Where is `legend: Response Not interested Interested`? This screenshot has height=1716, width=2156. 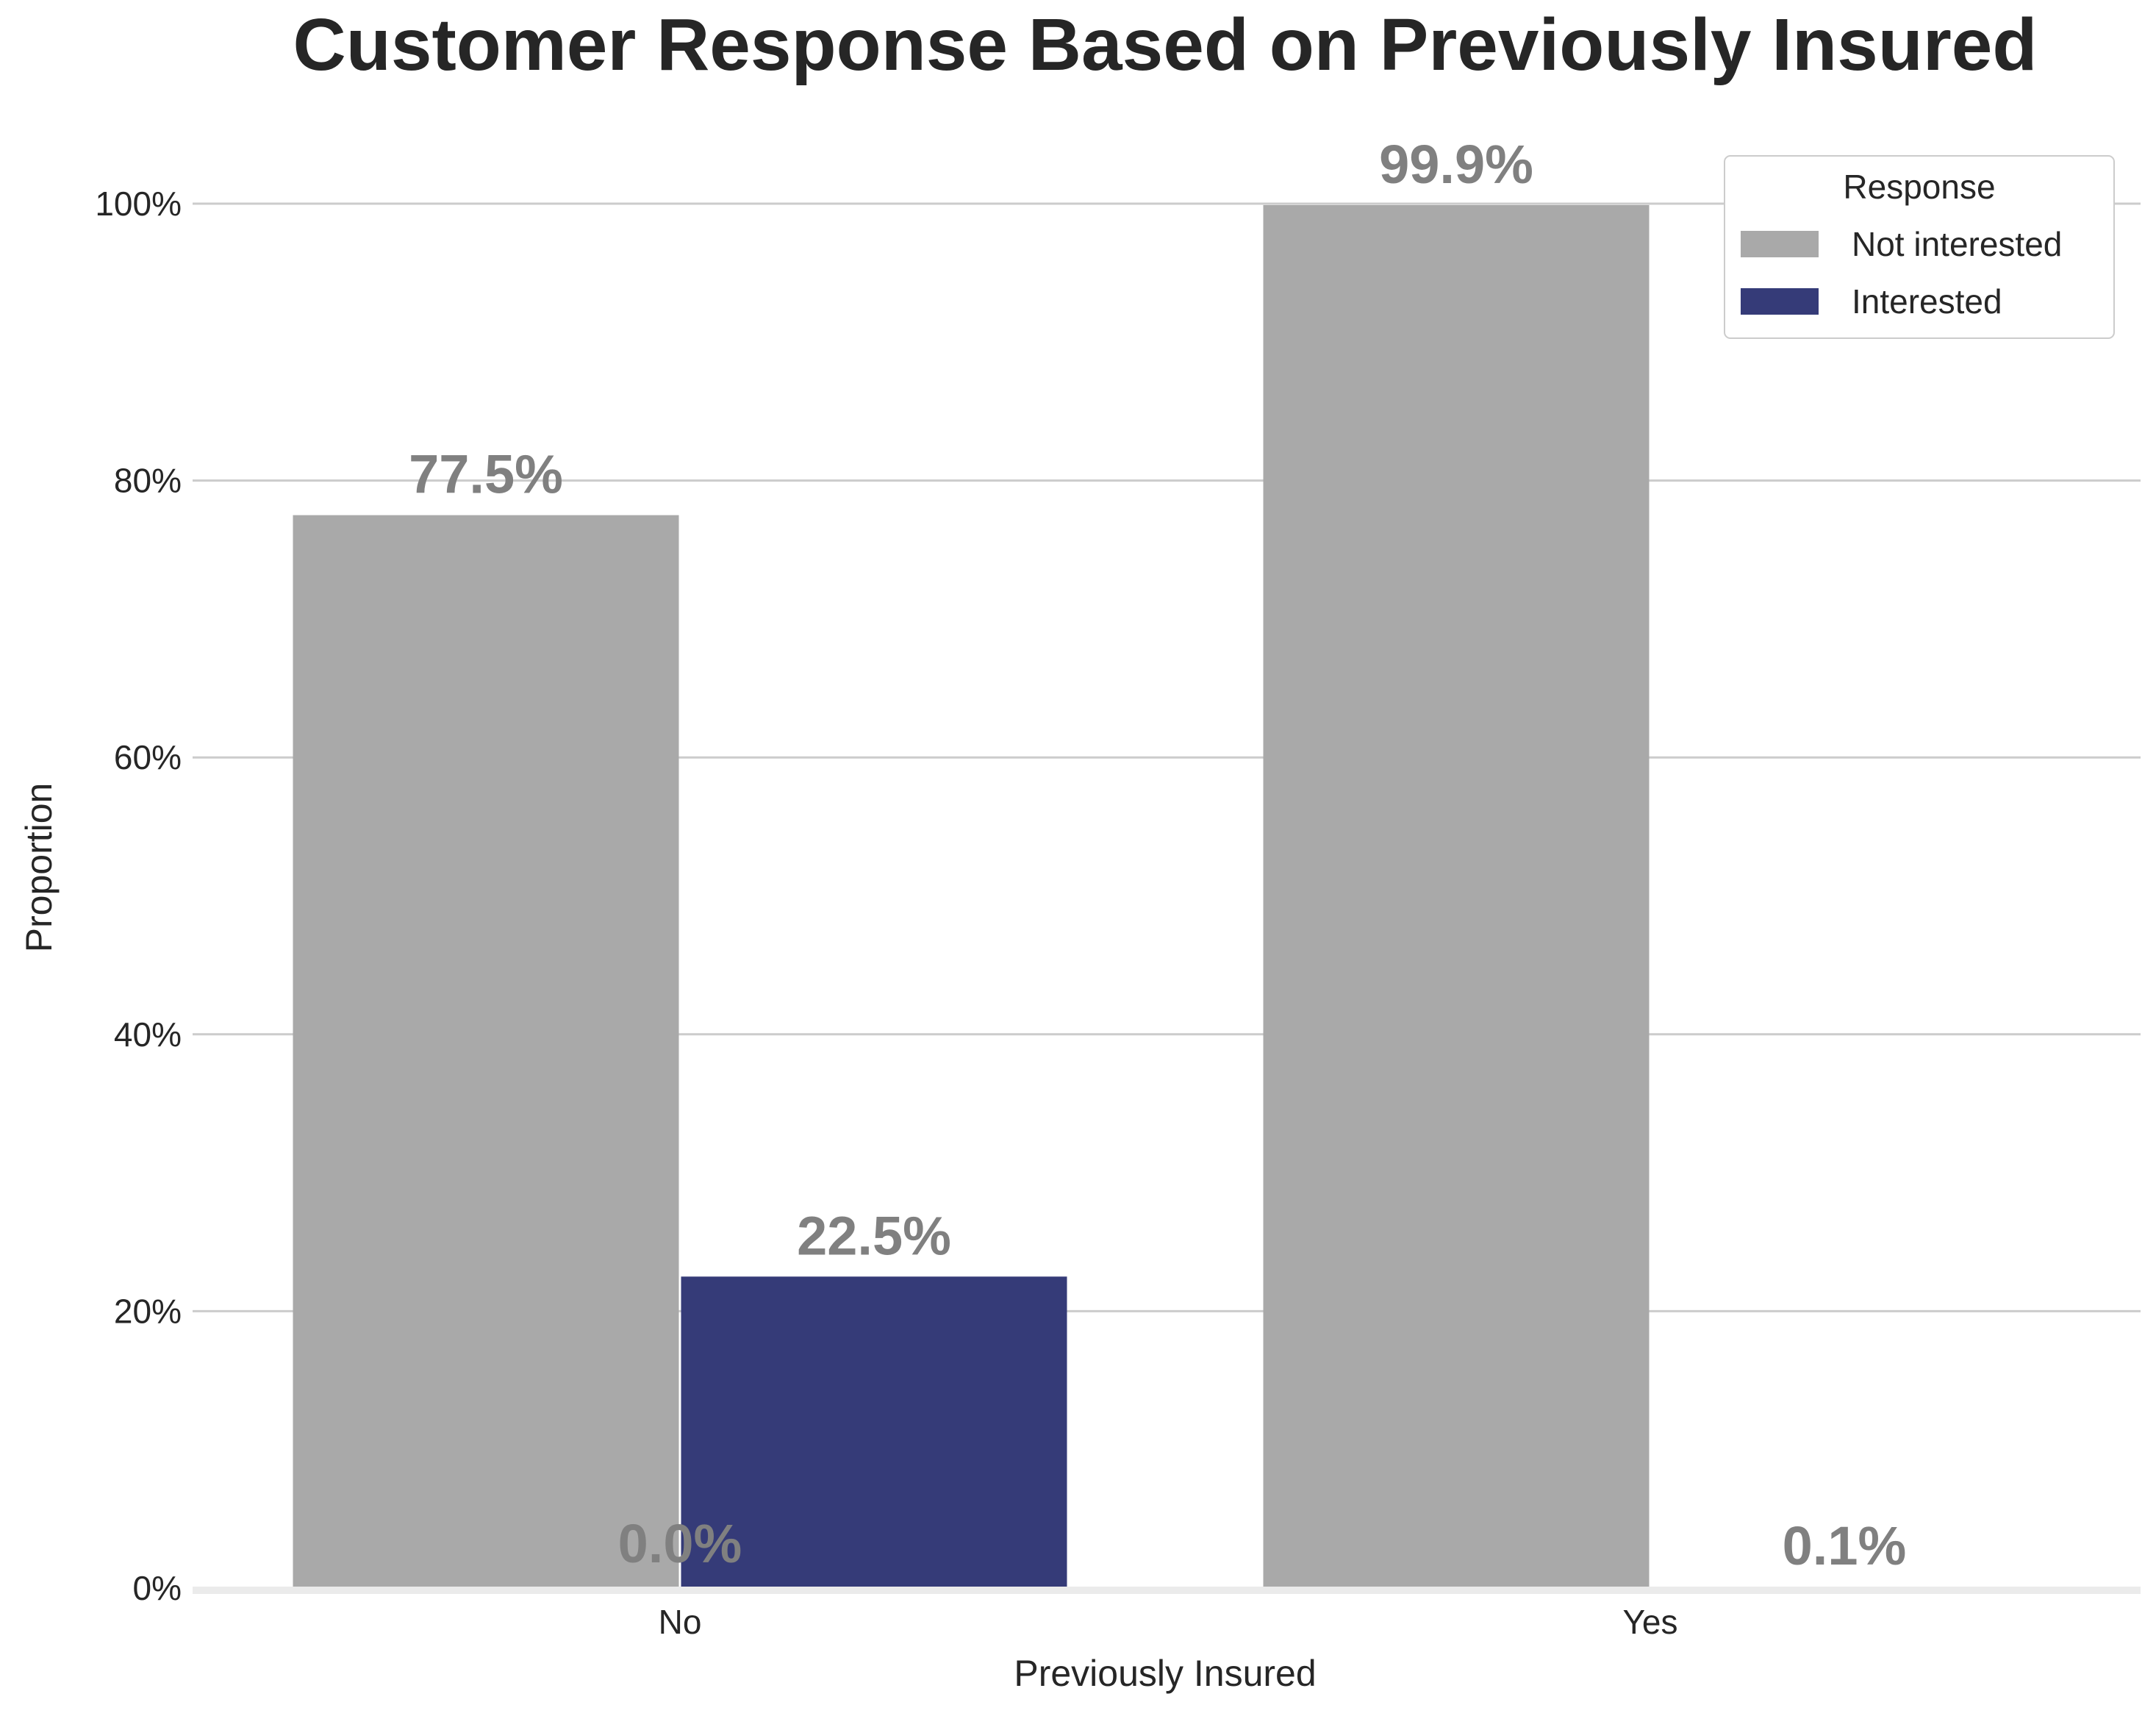 legend: Response Not interested Interested is located at coordinates (1920, 247).